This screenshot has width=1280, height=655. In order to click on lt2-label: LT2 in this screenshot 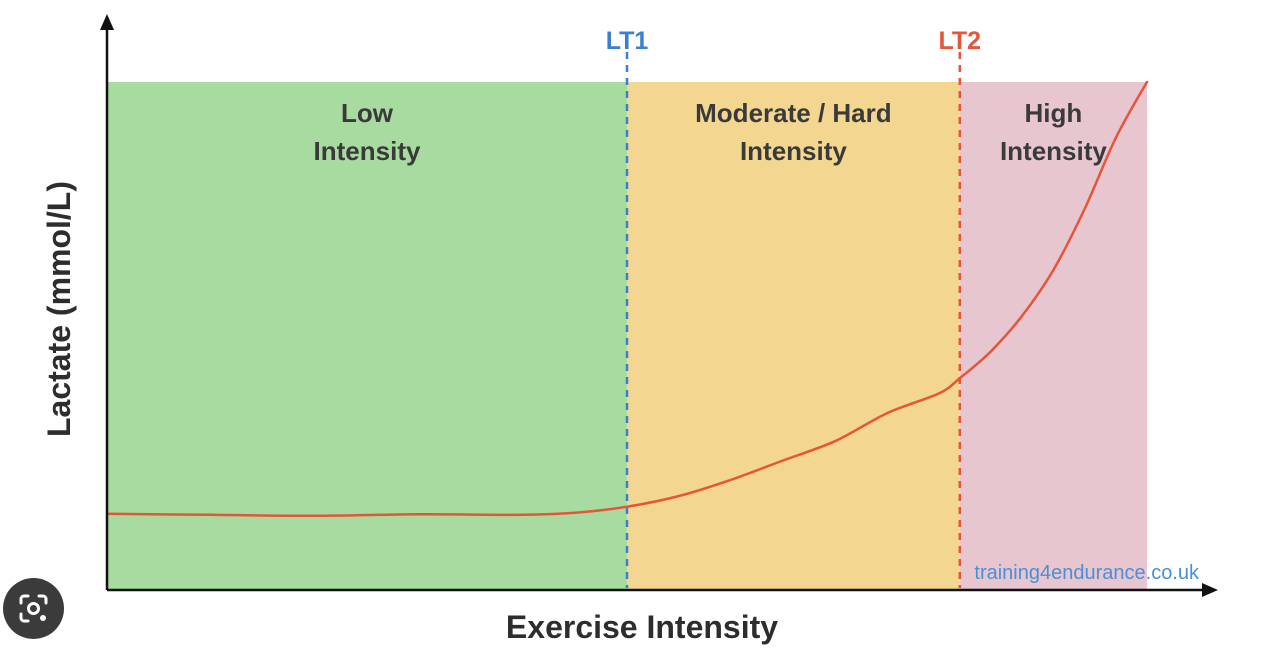, I will do `click(960, 41)`.